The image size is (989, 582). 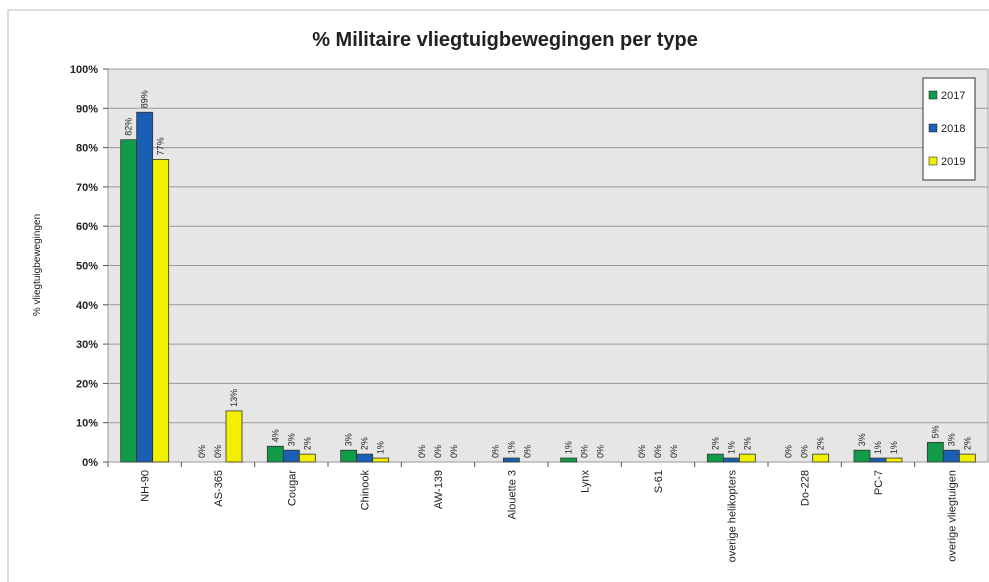 What do you see at coordinates (234, 398) in the screenshot?
I see `value-label: 13%` at bounding box center [234, 398].